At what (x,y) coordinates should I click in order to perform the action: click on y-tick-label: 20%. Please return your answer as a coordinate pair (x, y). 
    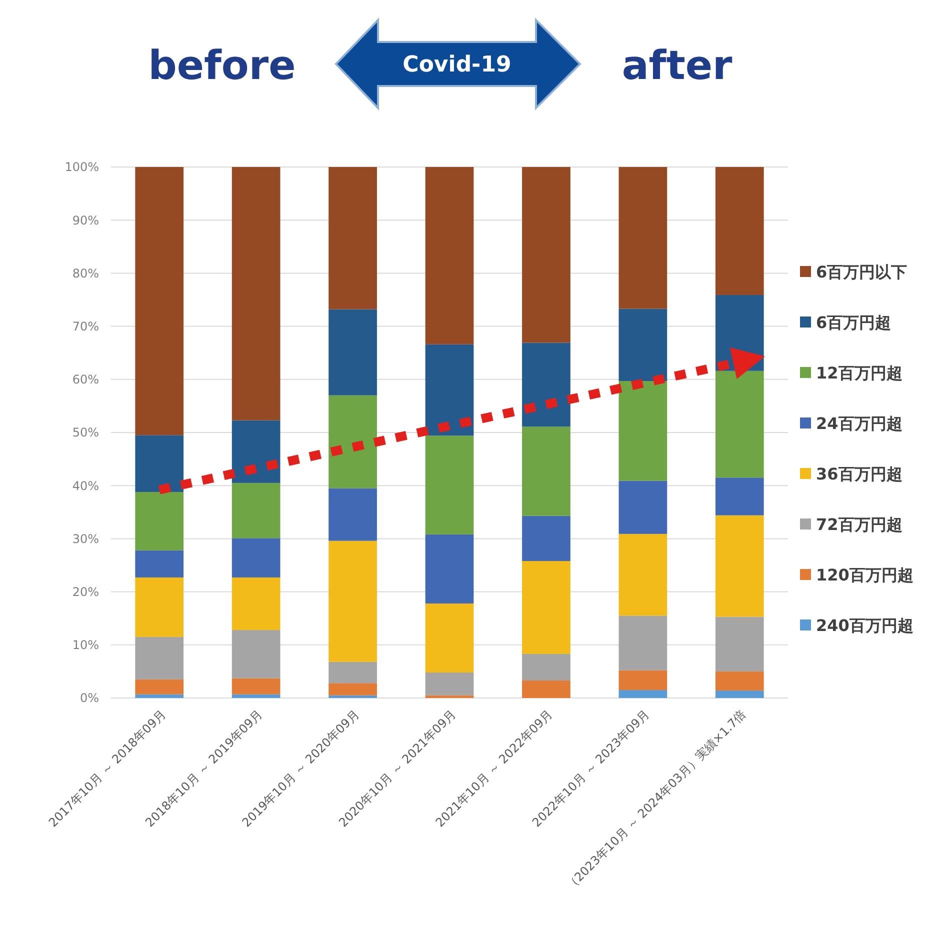
    Looking at the image, I should click on (85, 592).